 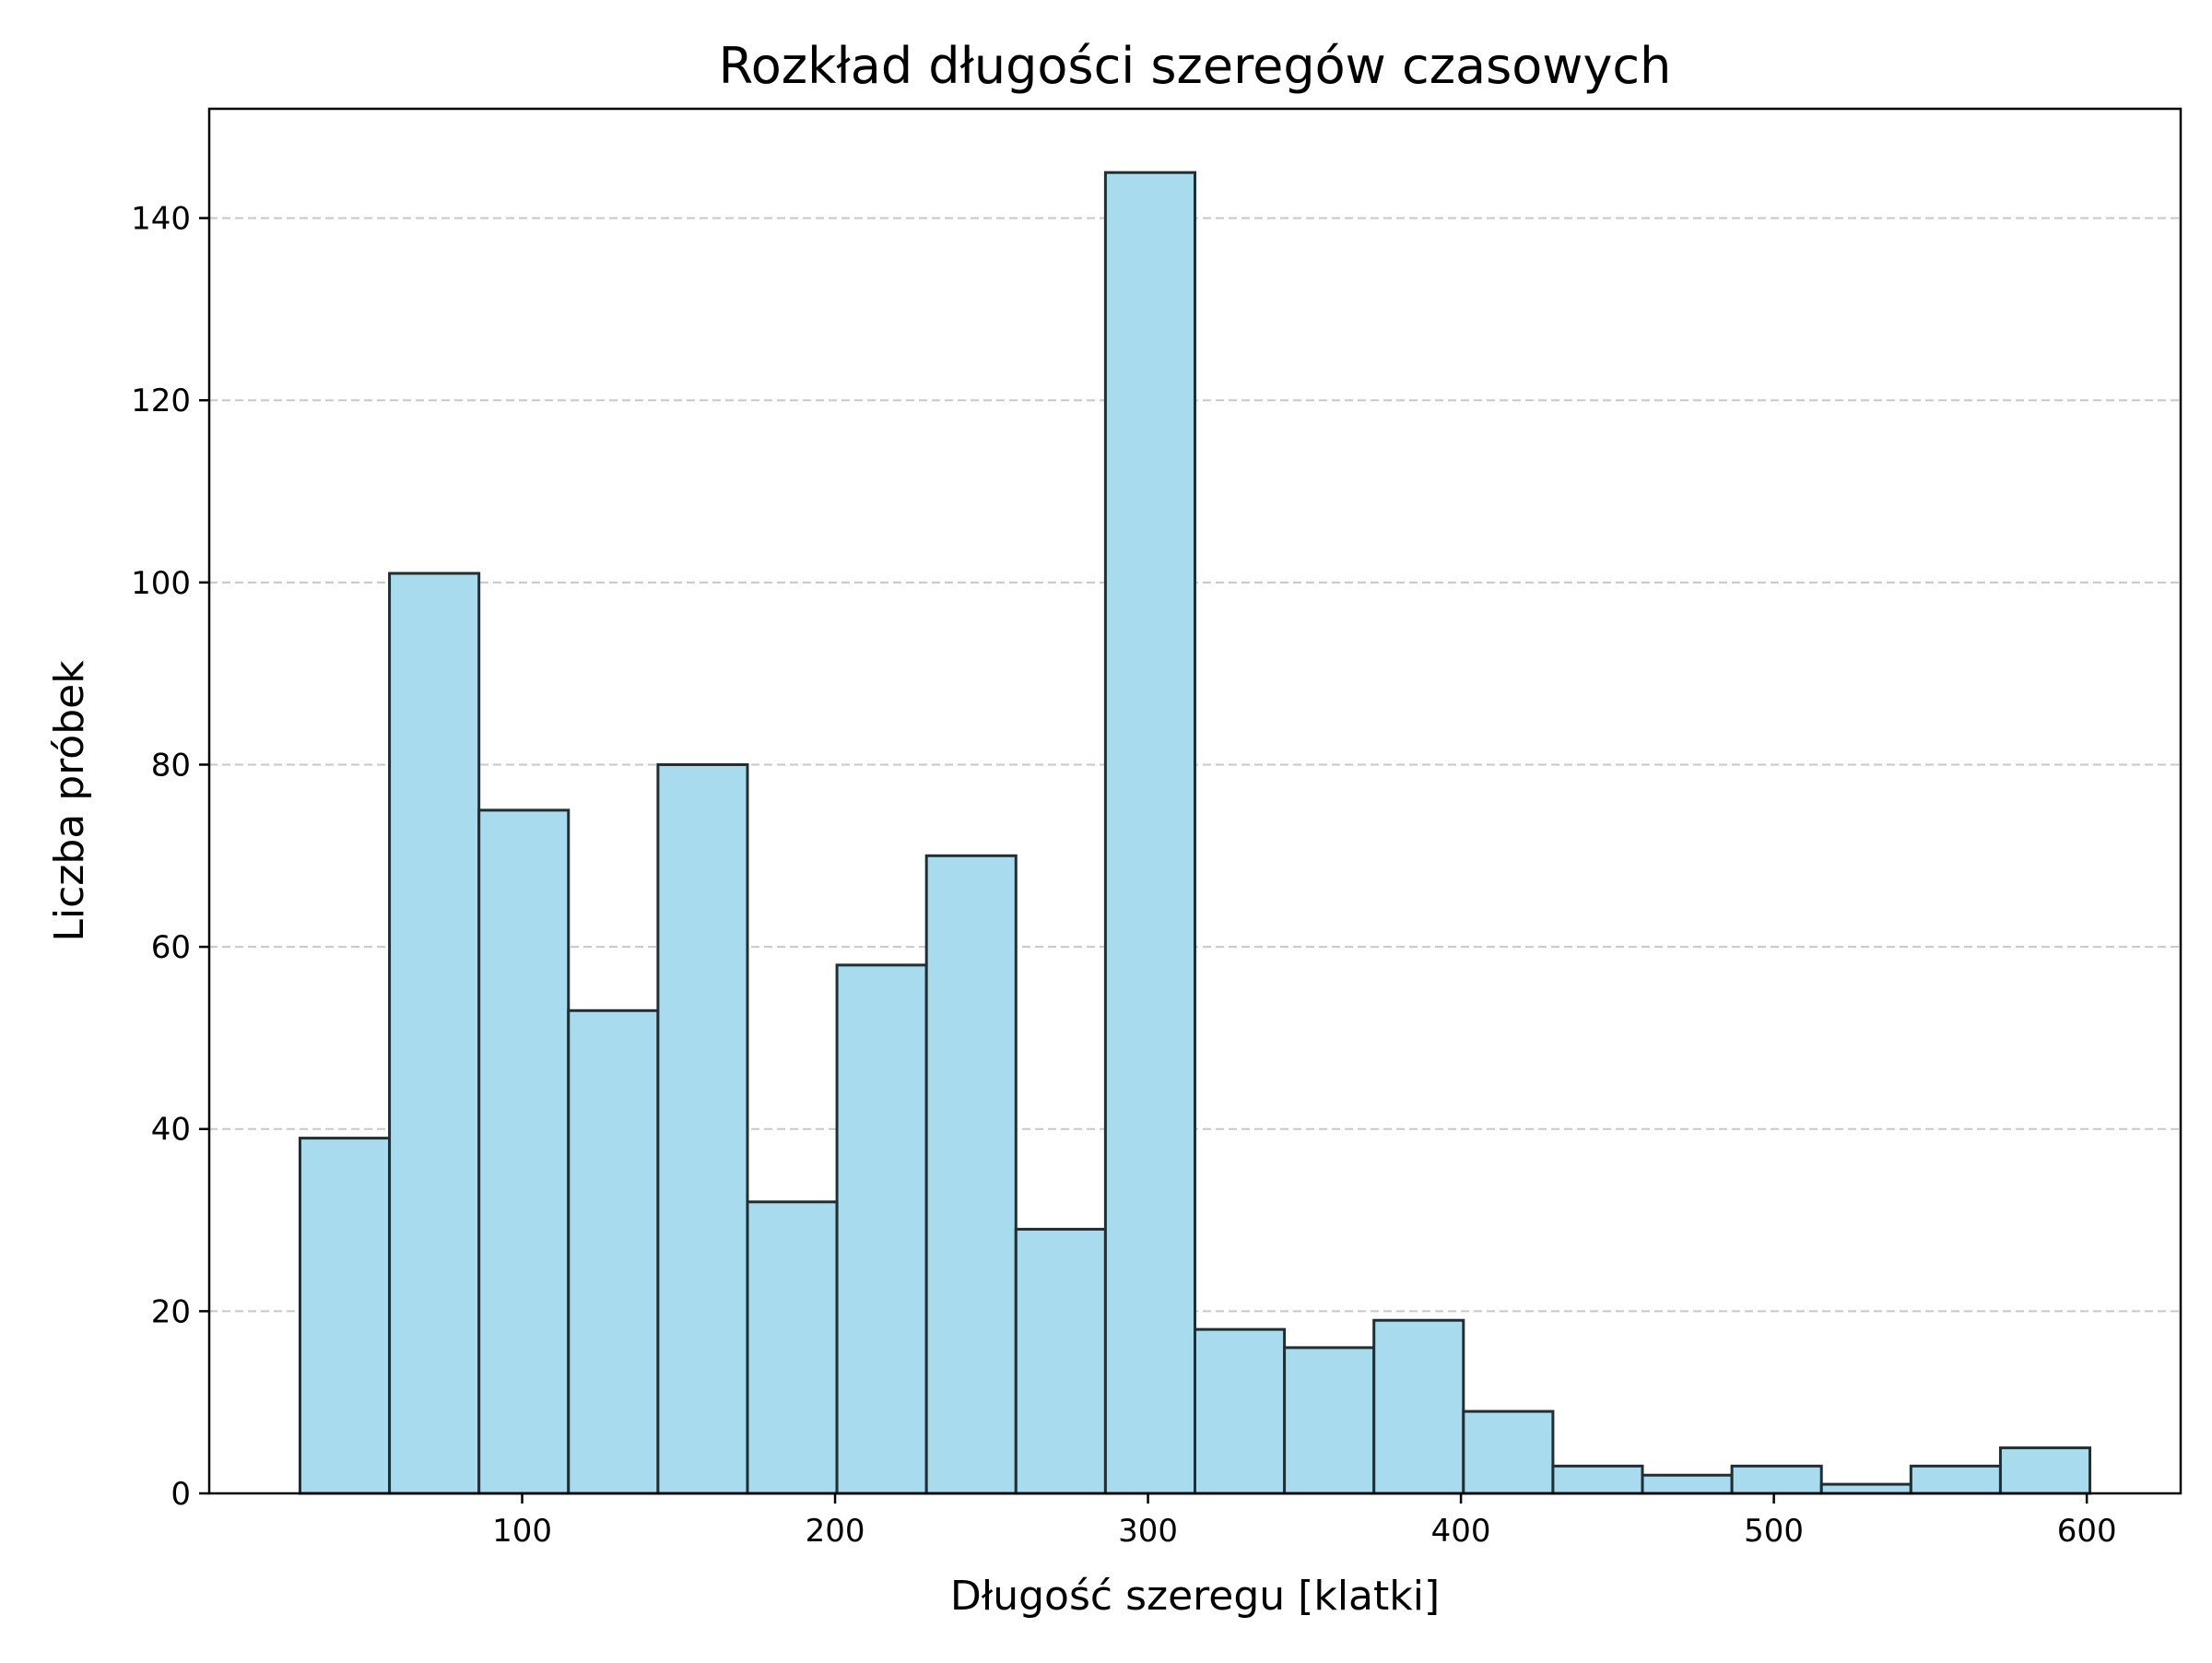 What do you see at coordinates (171, 1311) in the screenshot?
I see `y-tick-label: 20` at bounding box center [171, 1311].